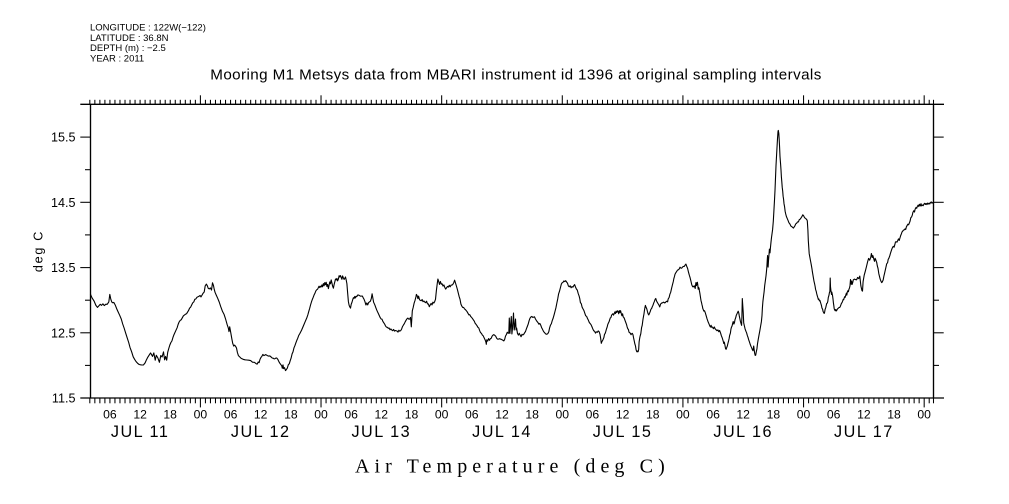 This screenshot has width=1009, height=504. I want to click on svg-text: JUL 12, so click(261, 432).